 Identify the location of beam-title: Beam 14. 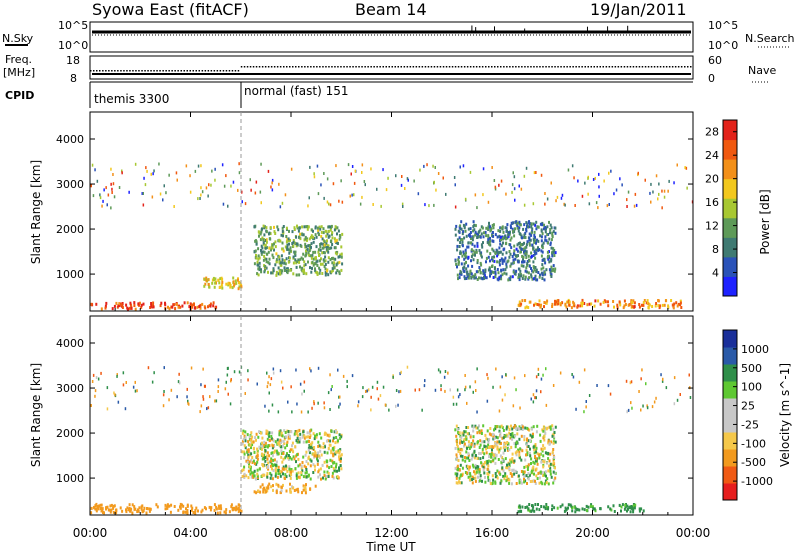
(391, 9).